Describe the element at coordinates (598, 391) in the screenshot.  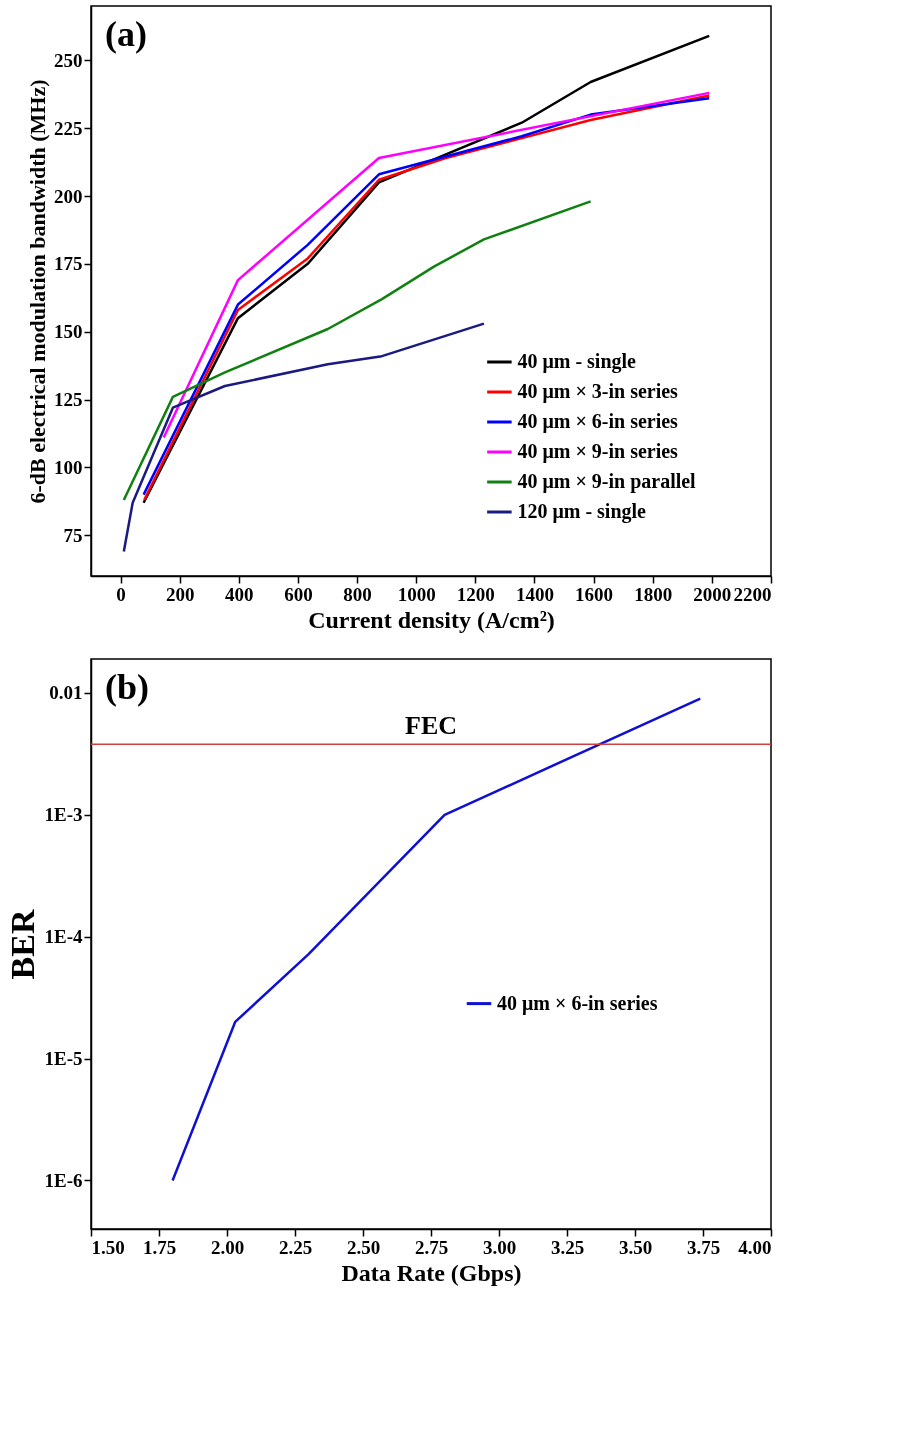
I see `legend-label: 40 μm × 3-in series` at that location.